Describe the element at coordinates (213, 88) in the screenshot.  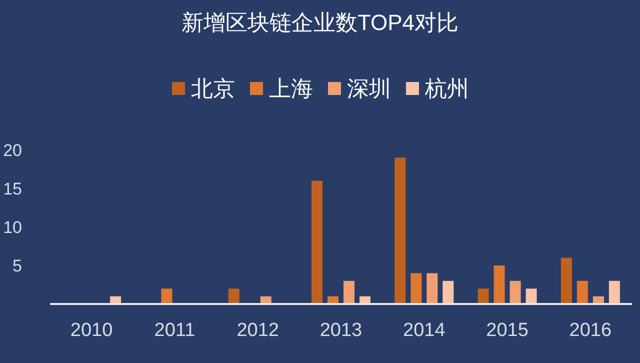
I see `legend-label: 北京` at that location.